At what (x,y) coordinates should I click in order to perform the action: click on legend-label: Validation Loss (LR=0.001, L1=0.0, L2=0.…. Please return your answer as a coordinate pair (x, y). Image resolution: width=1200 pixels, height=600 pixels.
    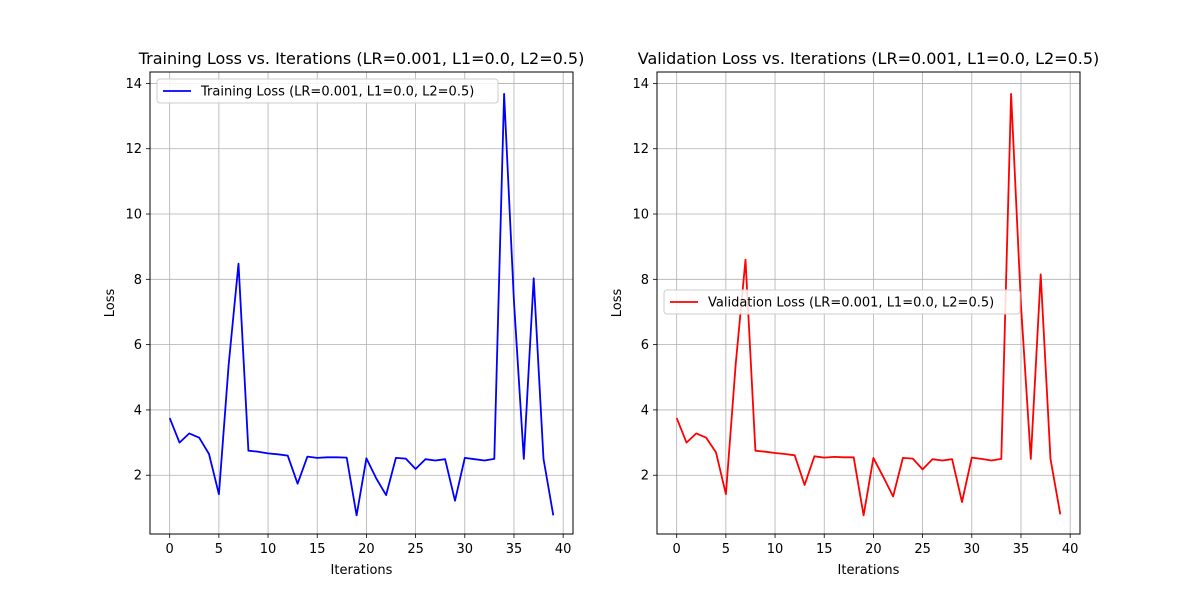
    Looking at the image, I should click on (851, 303).